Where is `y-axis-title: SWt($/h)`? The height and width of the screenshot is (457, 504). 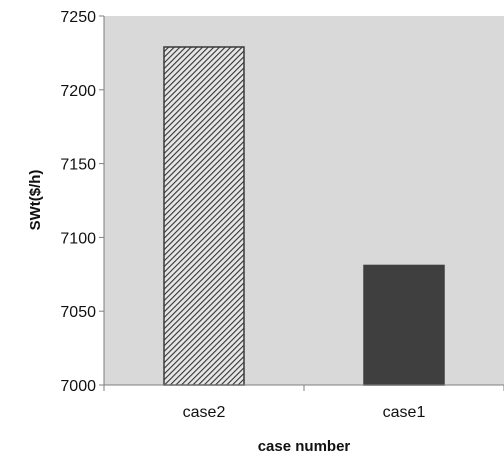 y-axis-title: SWt($/h) is located at coordinates (35, 200).